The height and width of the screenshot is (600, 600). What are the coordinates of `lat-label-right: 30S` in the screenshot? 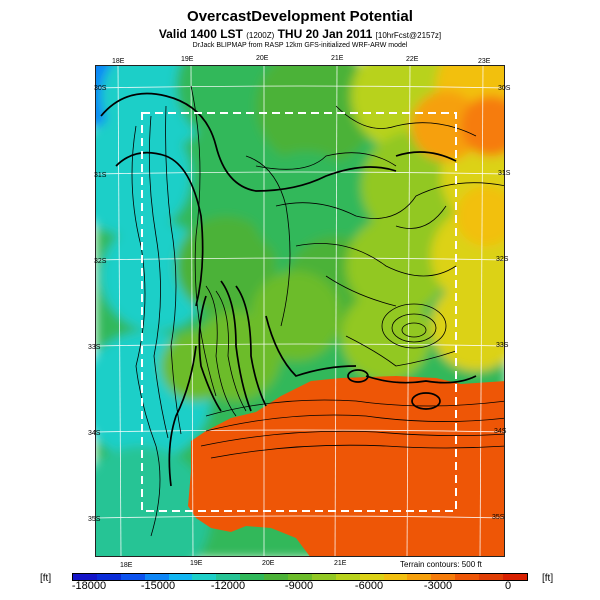 It's located at (504, 88).